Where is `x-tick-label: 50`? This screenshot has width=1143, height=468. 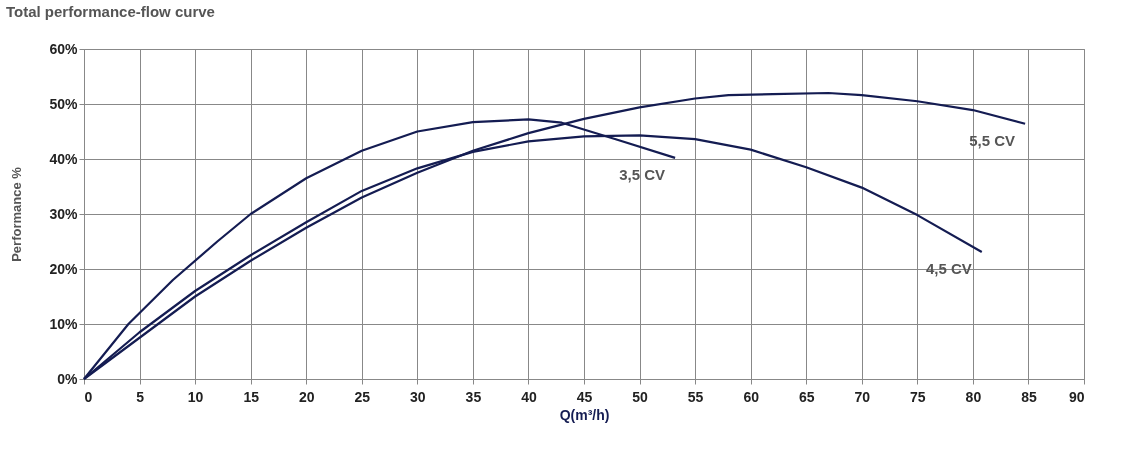 x-tick-label: 50 is located at coordinates (640, 396).